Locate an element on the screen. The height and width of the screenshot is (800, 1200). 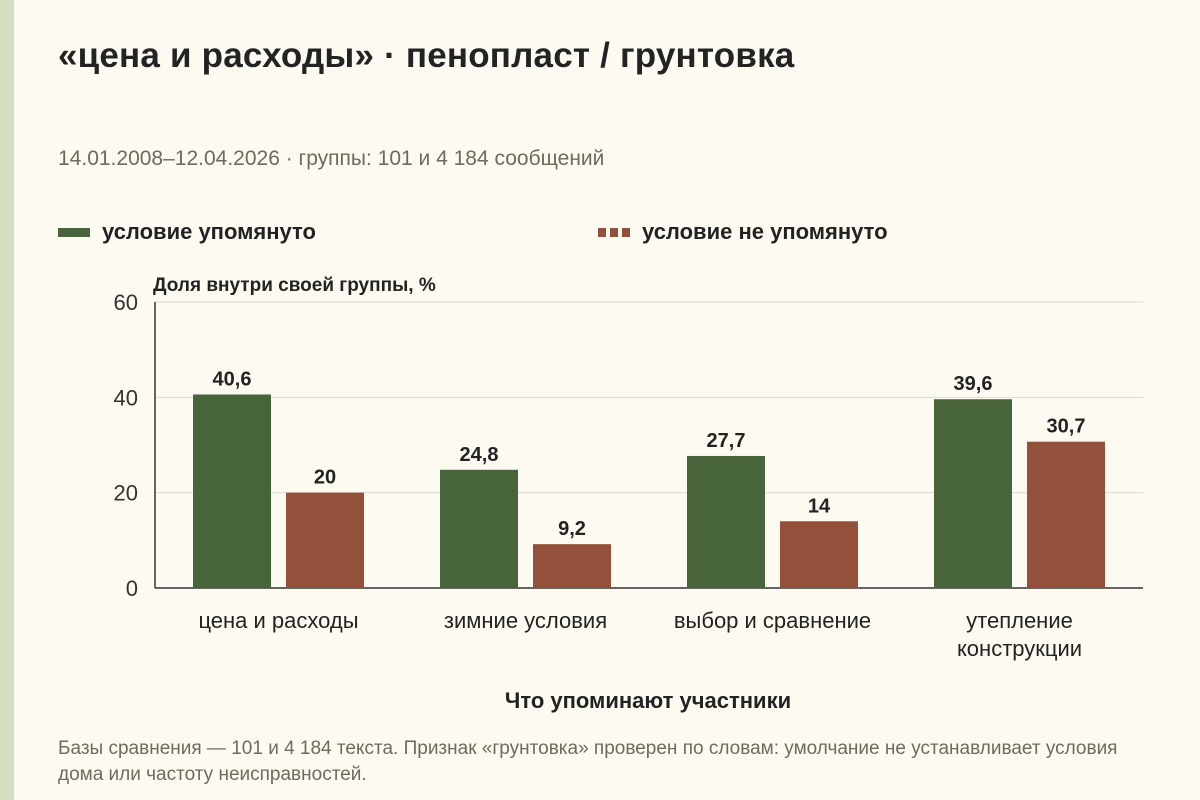
y-tick-label: 0 is located at coordinates (132, 588).